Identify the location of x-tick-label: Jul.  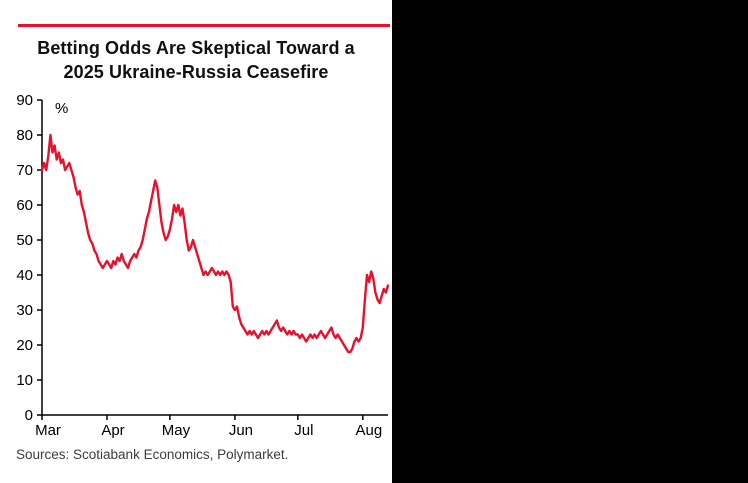
(303, 430).